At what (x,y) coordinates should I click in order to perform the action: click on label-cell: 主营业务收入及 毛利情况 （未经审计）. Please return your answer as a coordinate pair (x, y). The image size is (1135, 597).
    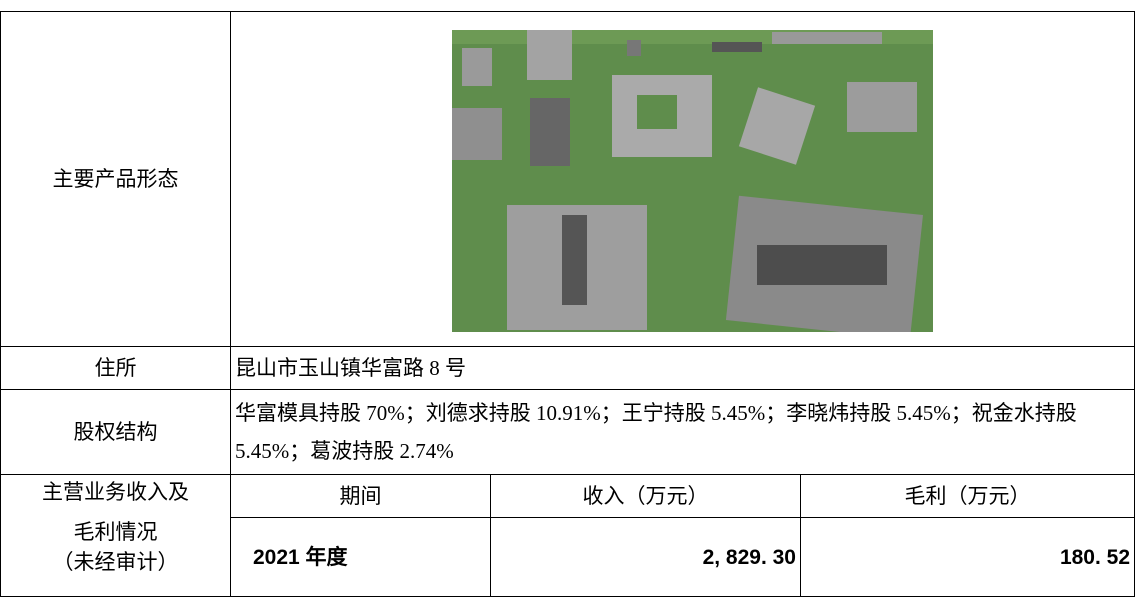
    Looking at the image, I should click on (115, 535).